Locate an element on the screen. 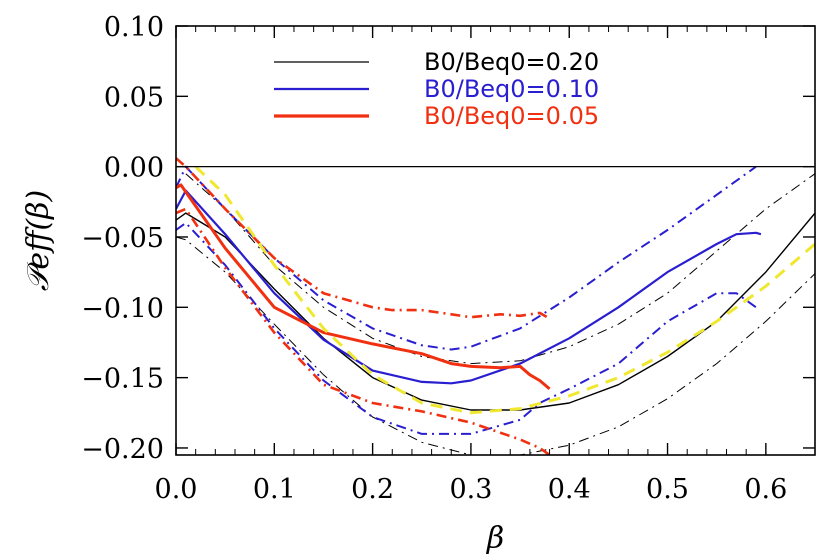  x-tick-label: 0.1 is located at coordinates (274, 489).